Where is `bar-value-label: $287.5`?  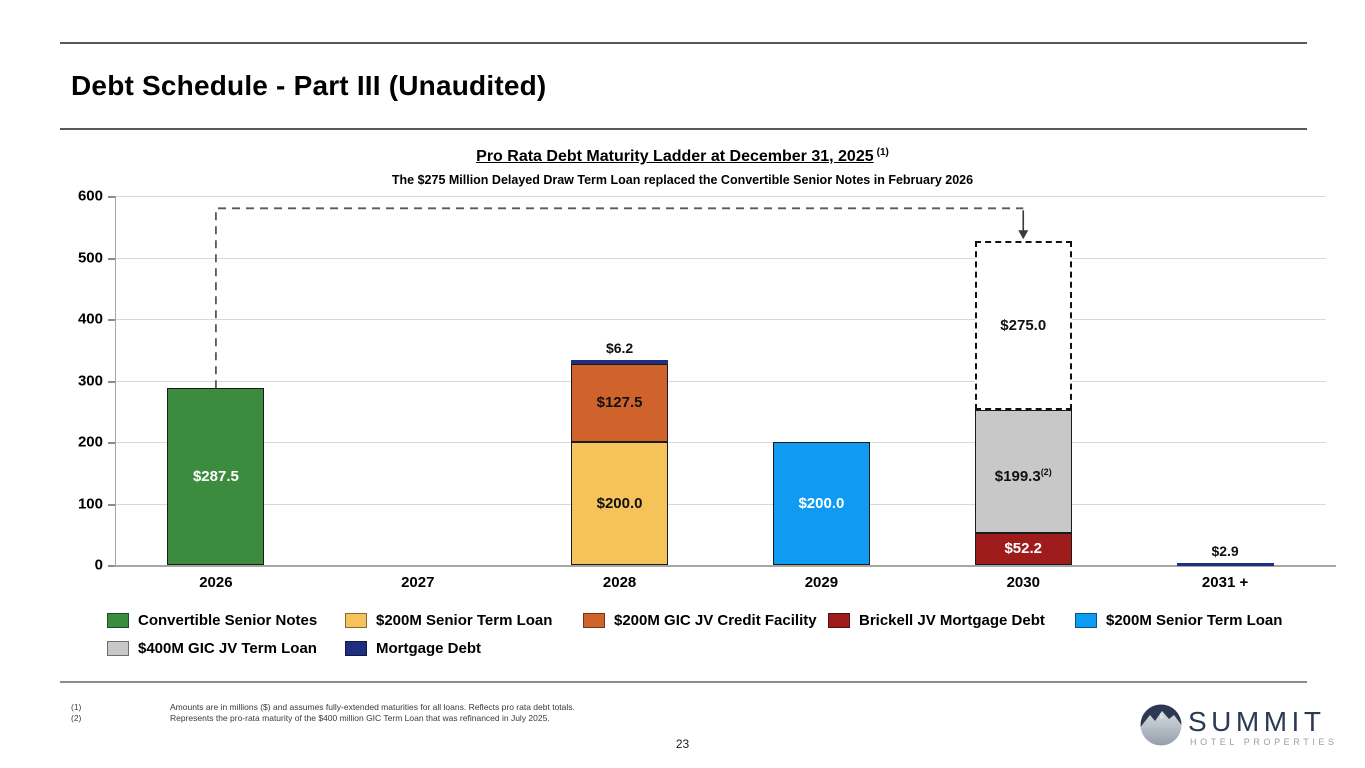
bar-value-label: $287.5 is located at coordinates (215, 476).